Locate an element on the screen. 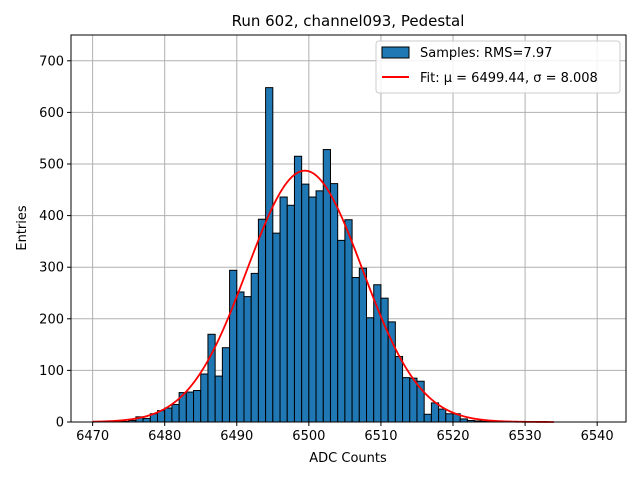 The image size is (640, 480). legend-histogram-swatch is located at coordinates (395, 52).